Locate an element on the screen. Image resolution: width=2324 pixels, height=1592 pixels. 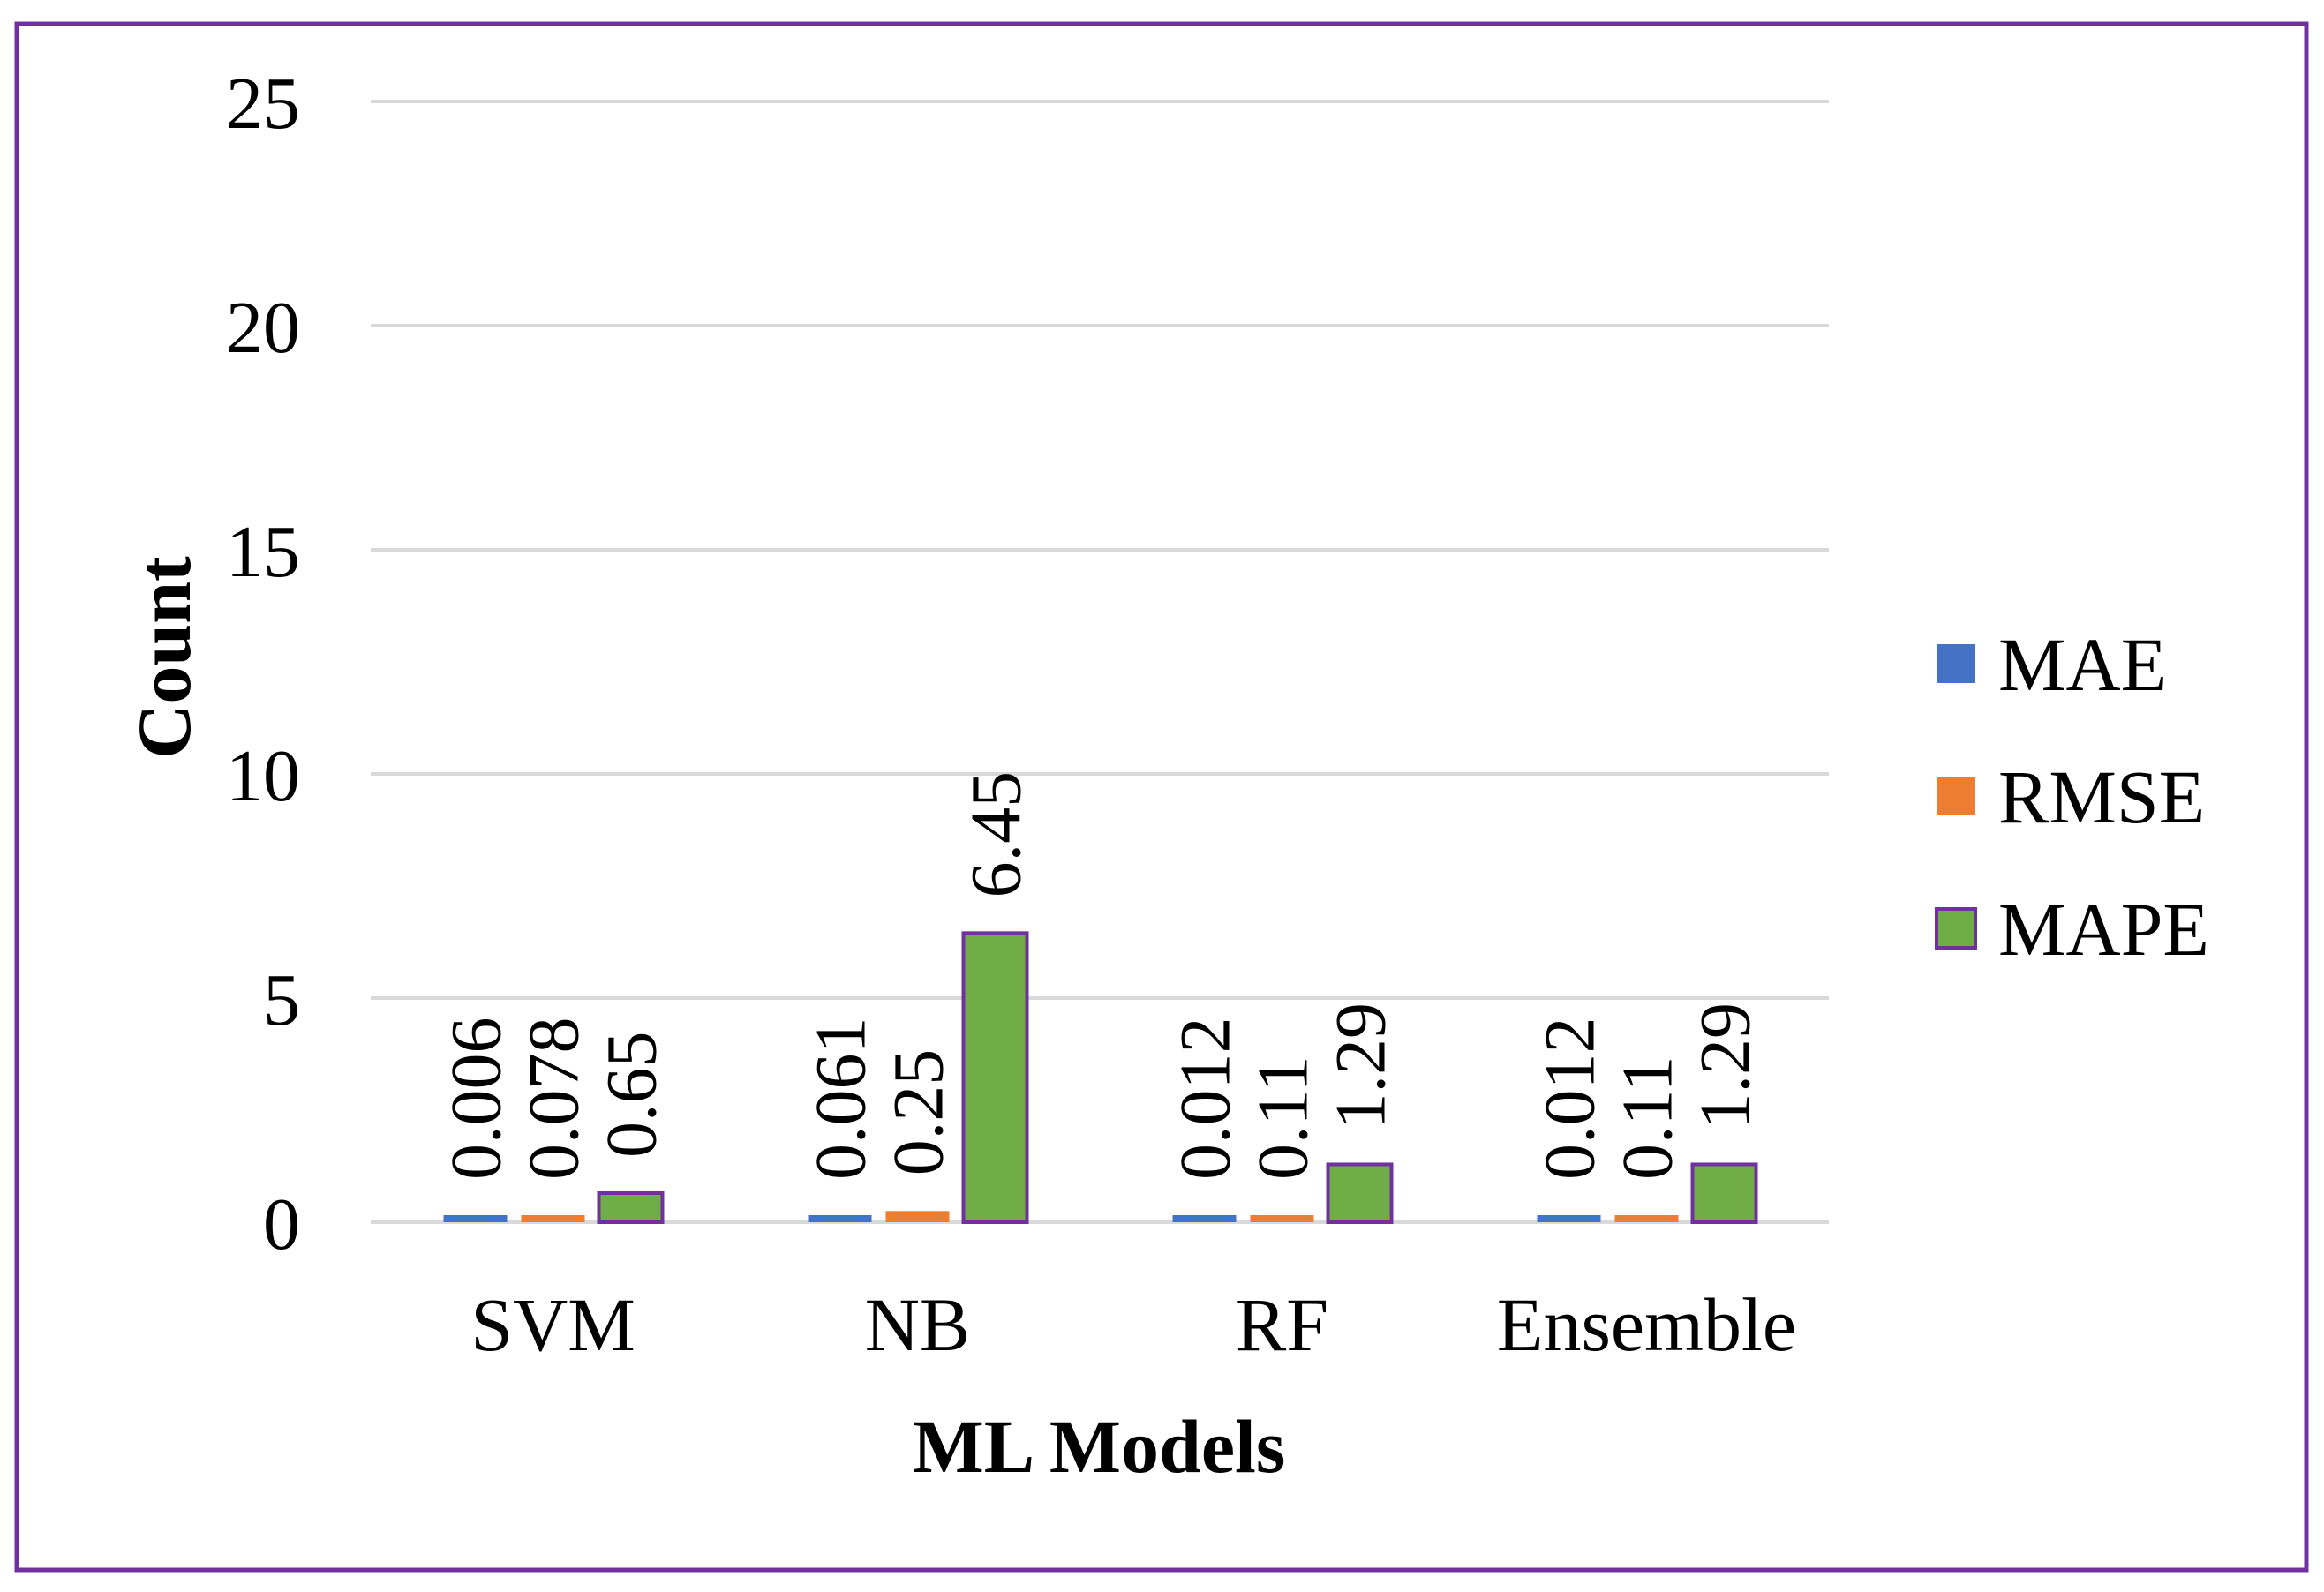
legend-swatch-rmse is located at coordinates (1956, 796).